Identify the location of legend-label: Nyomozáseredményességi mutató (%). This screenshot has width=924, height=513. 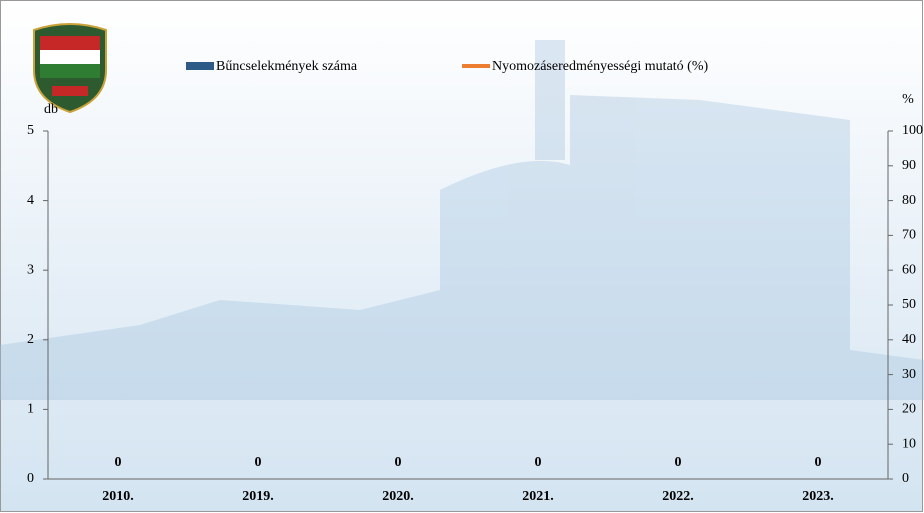
(600, 66).